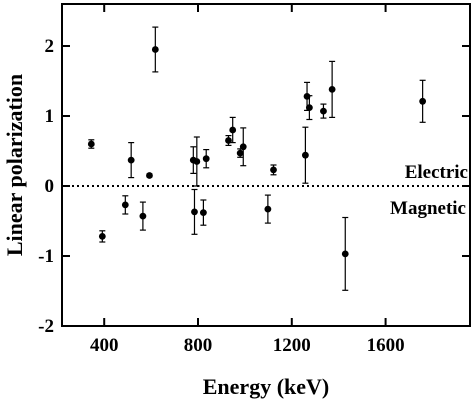  What do you see at coordinates (266, 386) in the screenshot?
I see `x-axis-label: Energy (keV)` at bounding box center [266, 386].